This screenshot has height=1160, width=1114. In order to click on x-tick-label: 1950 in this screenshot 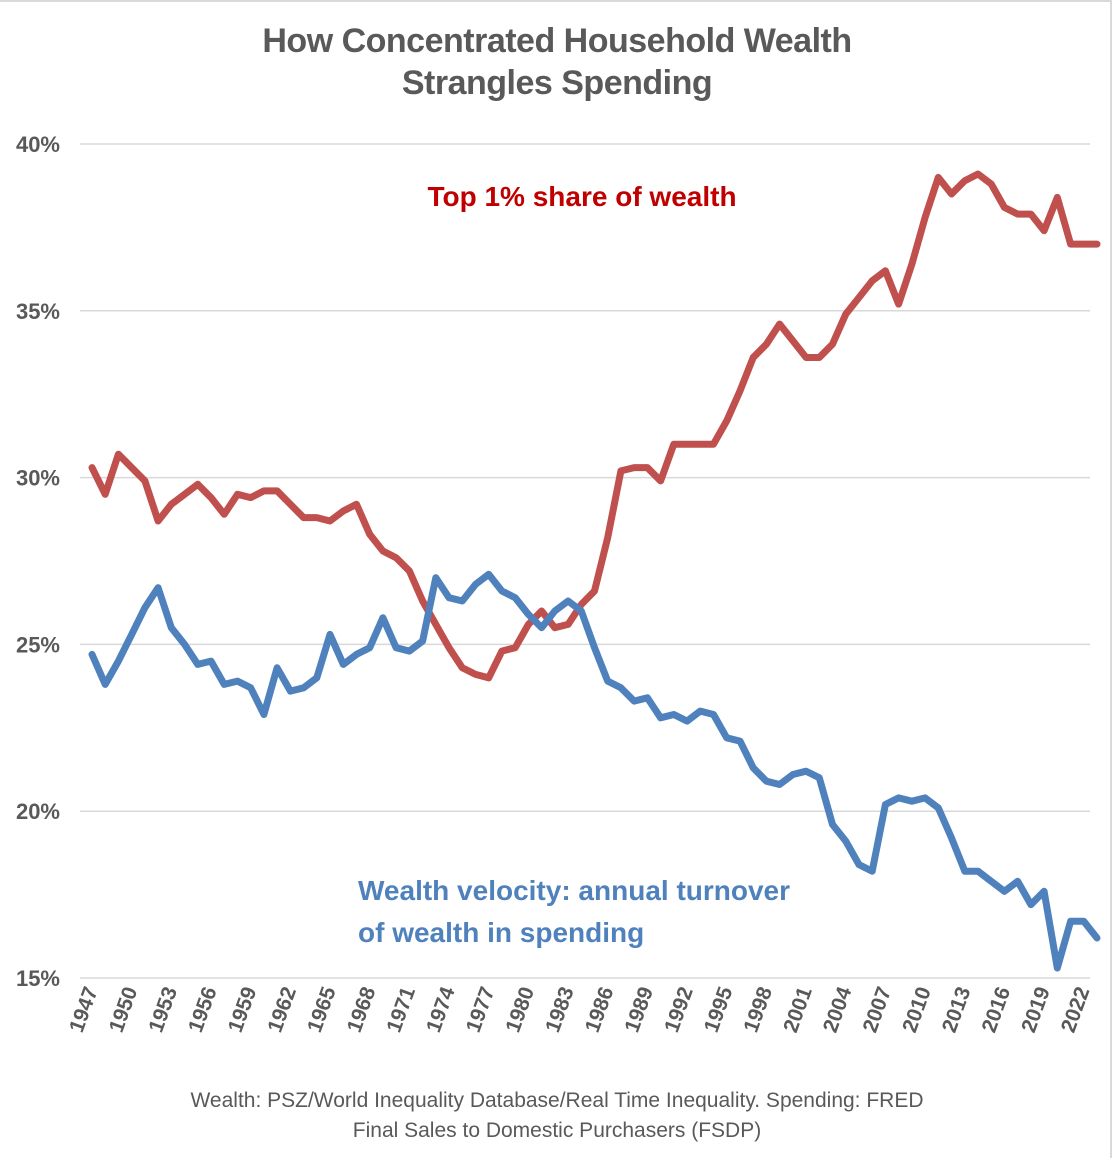, I will do `click(124, 1010)`.